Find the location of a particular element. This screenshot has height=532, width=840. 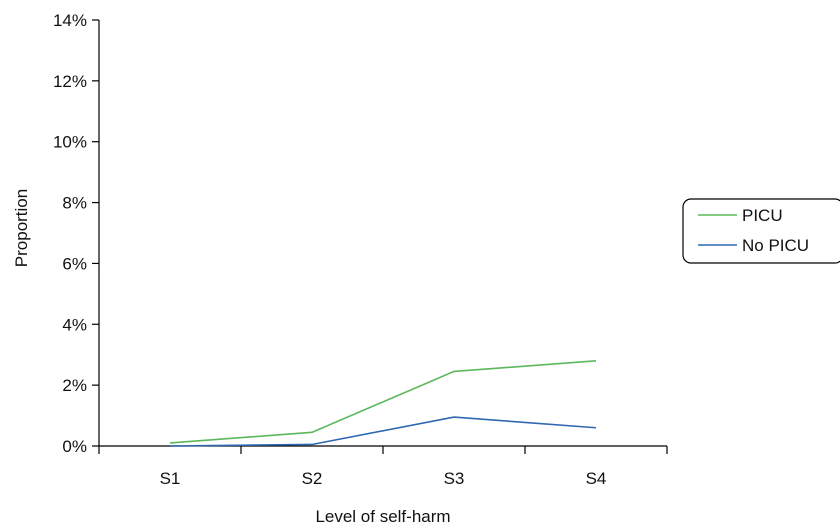

series-line-no-picu is located at coordinates (383, 431).